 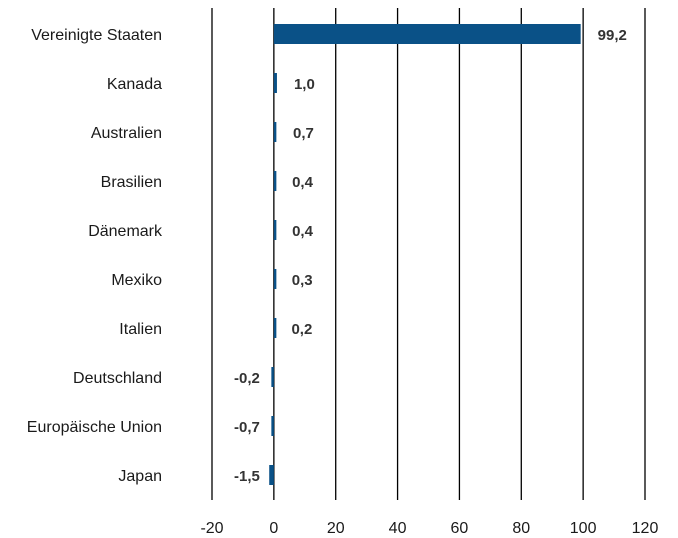 I want to click on x-tick-label: 100, so click(x=583, y=528).